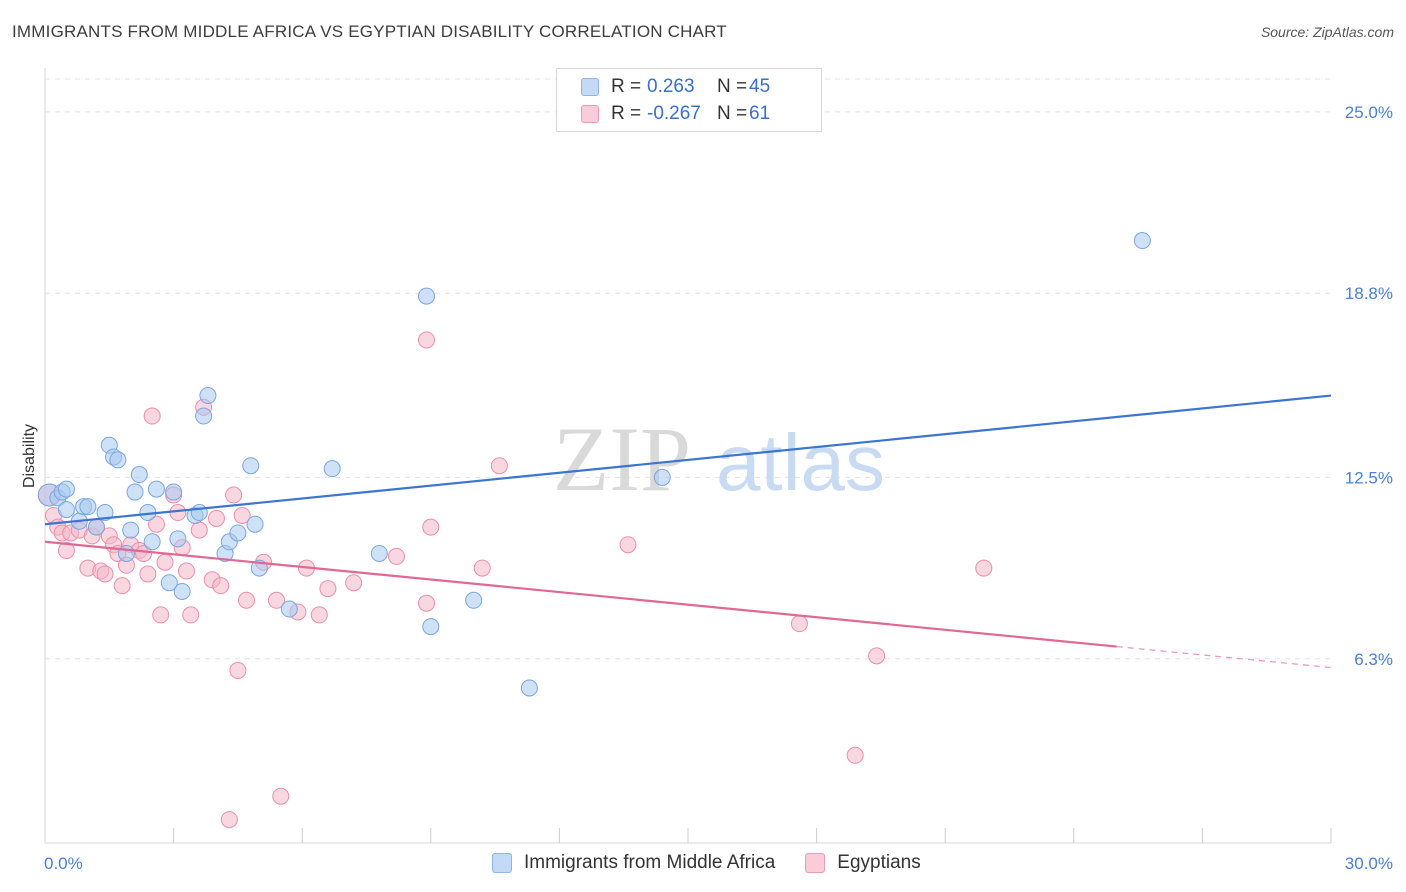 The image size is (1406, 892). Describe the element at coordinates (29, 456) in the screenshot. I see `y-axis-label: Disability` at that location.